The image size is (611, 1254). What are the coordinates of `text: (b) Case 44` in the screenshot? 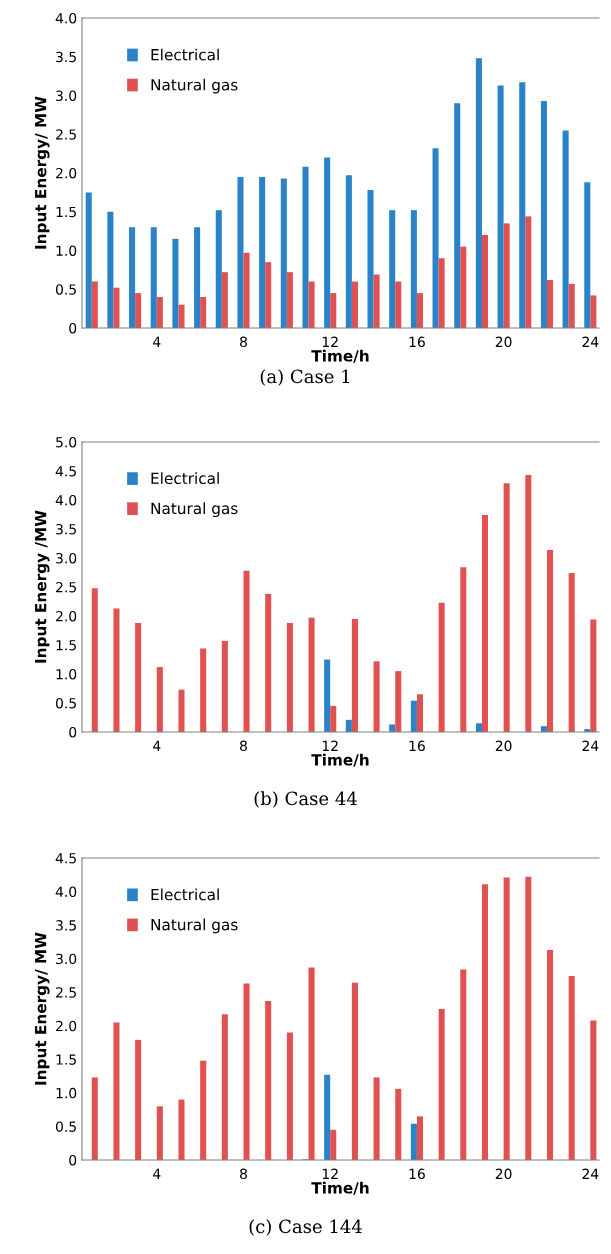 It's located at (305, 799).